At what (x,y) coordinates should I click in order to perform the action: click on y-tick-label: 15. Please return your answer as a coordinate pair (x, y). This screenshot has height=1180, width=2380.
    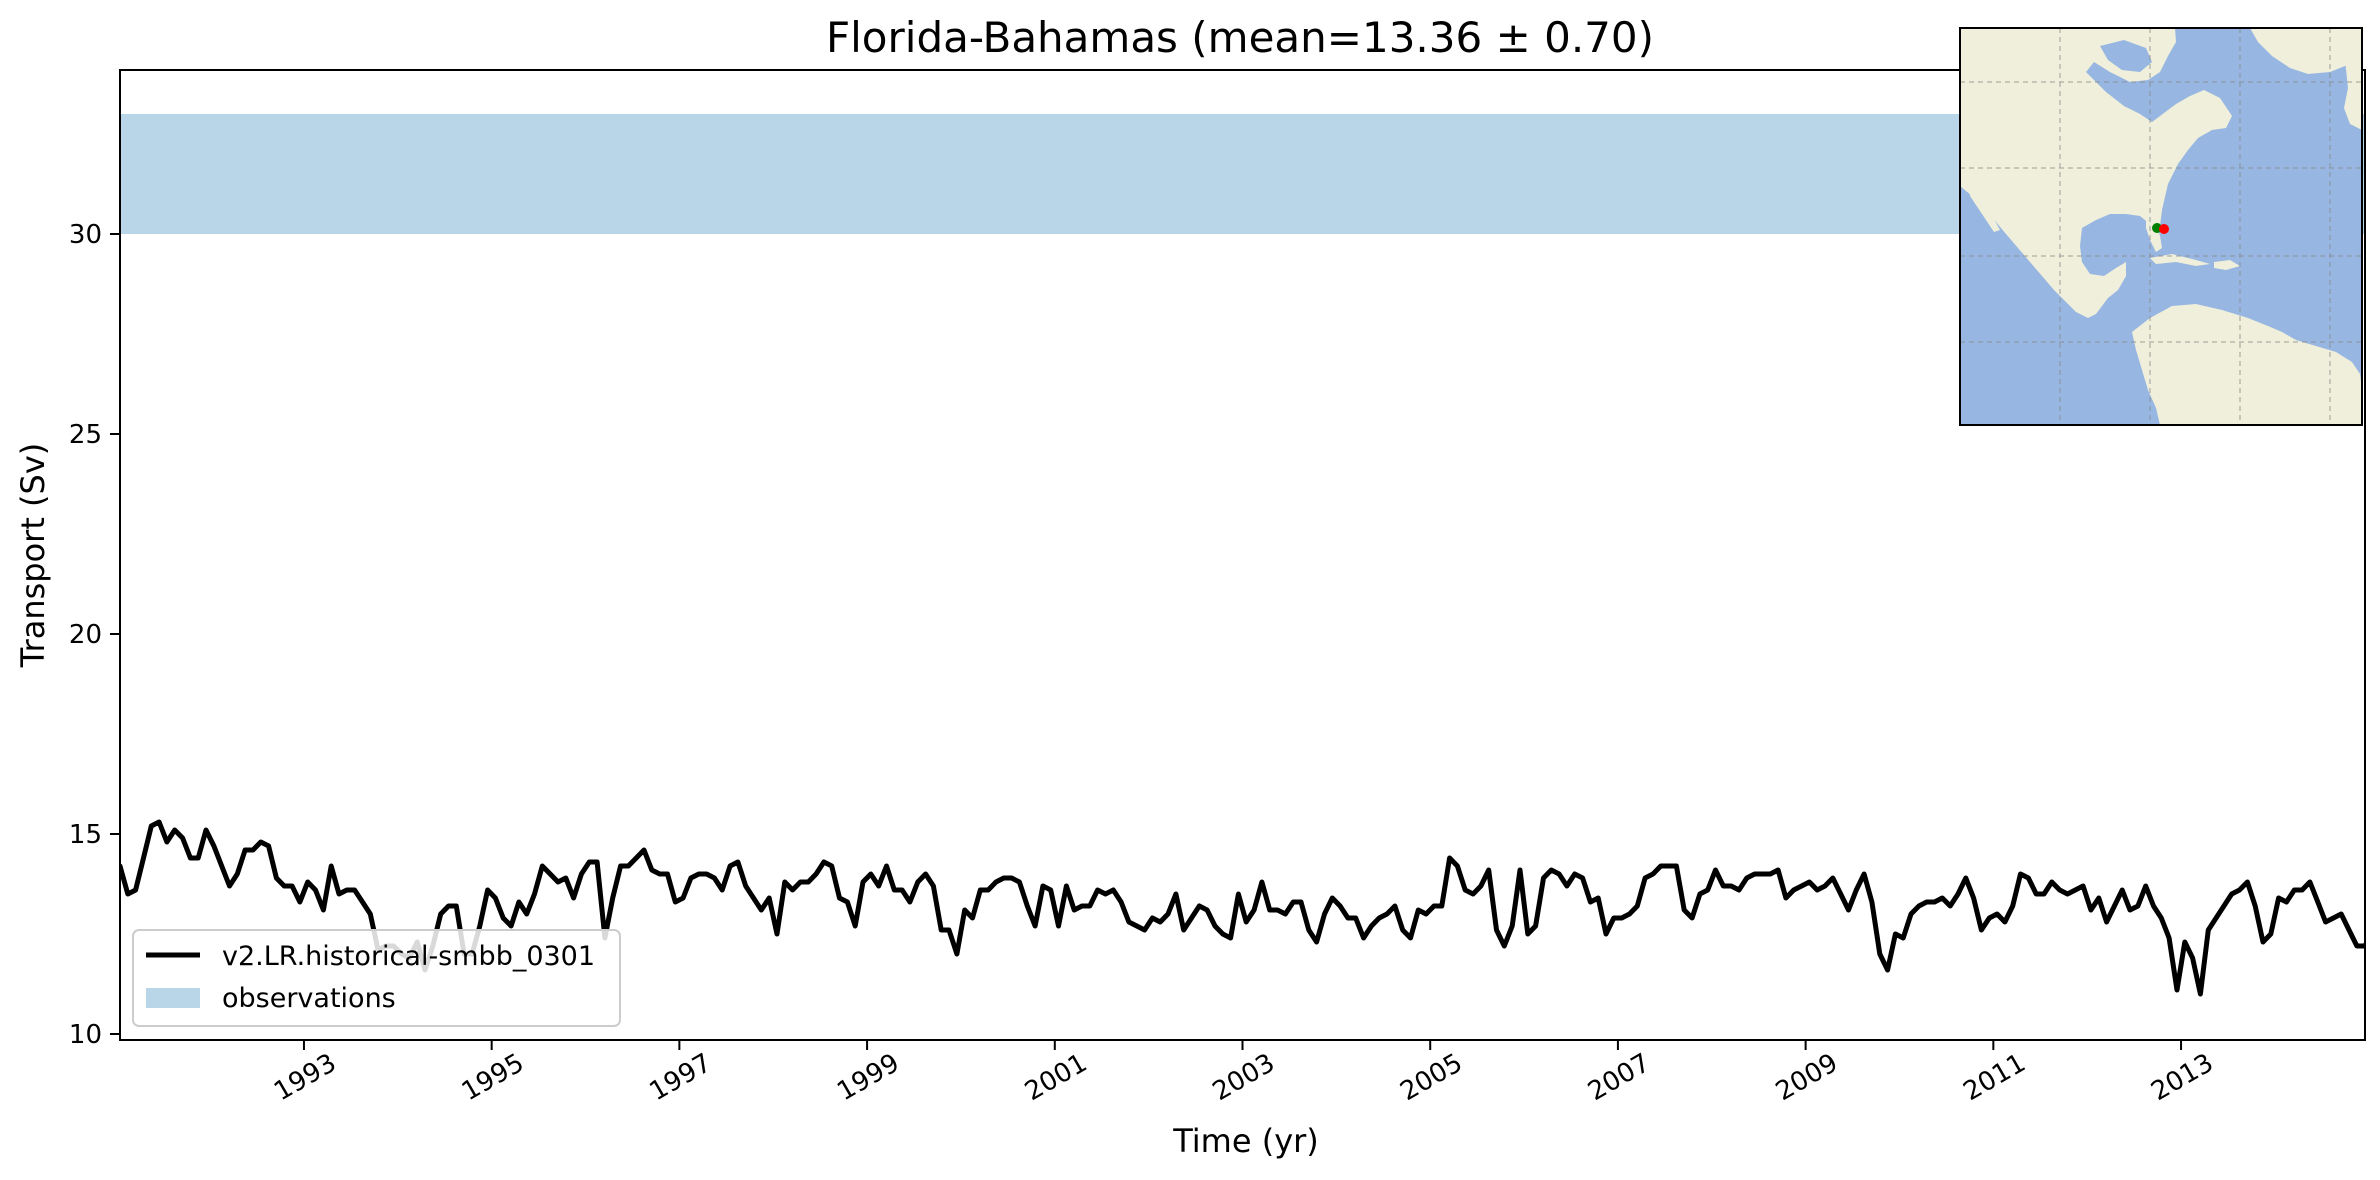
    Looking at the image, I should click on (85, 835).